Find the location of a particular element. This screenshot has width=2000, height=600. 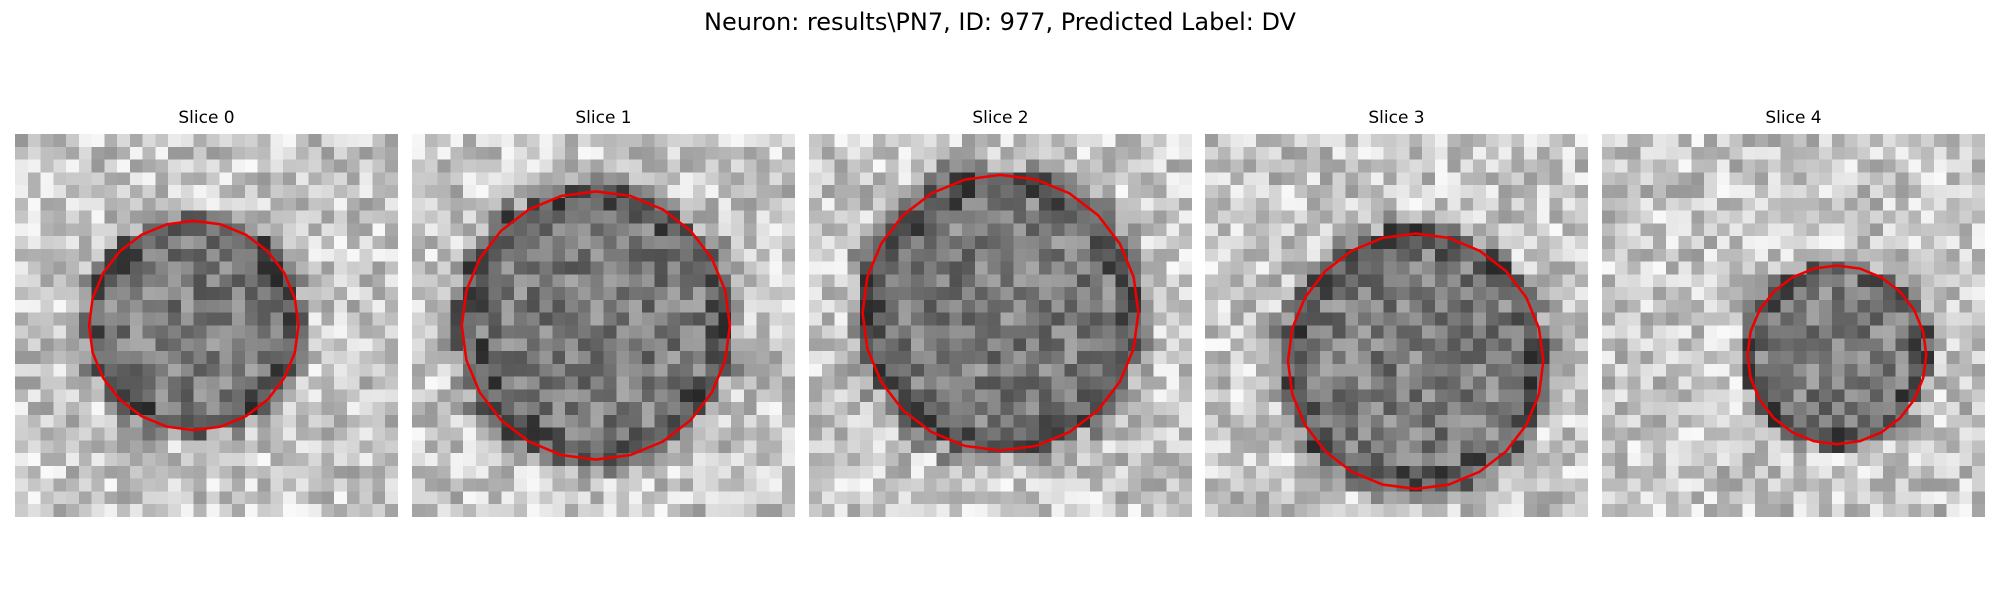

panel-title: Slice 4 is located at coordinates (1793, 118).